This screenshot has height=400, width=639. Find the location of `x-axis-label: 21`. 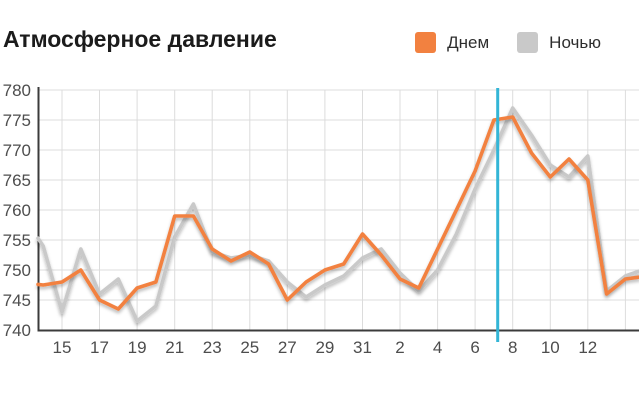

x-axis-label: 21 is located at coordinates (174, 347).